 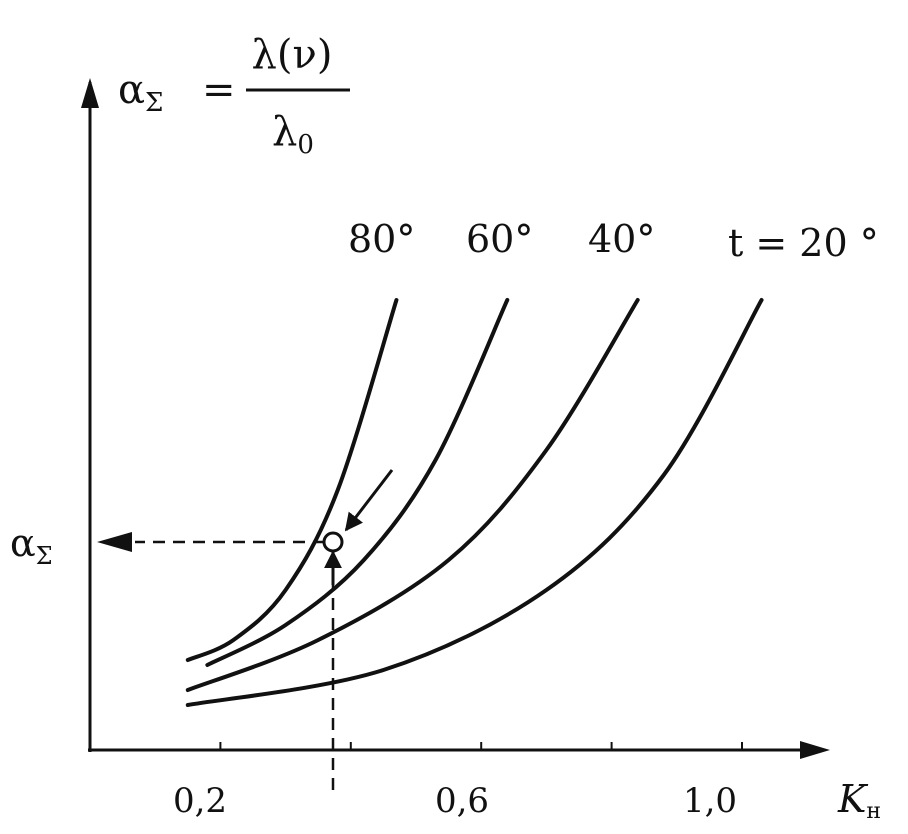 What do you see at coordinates (499, 239) in the screenshot?
I see `curve-label-60: 60°` at bounding box center [499, 239].